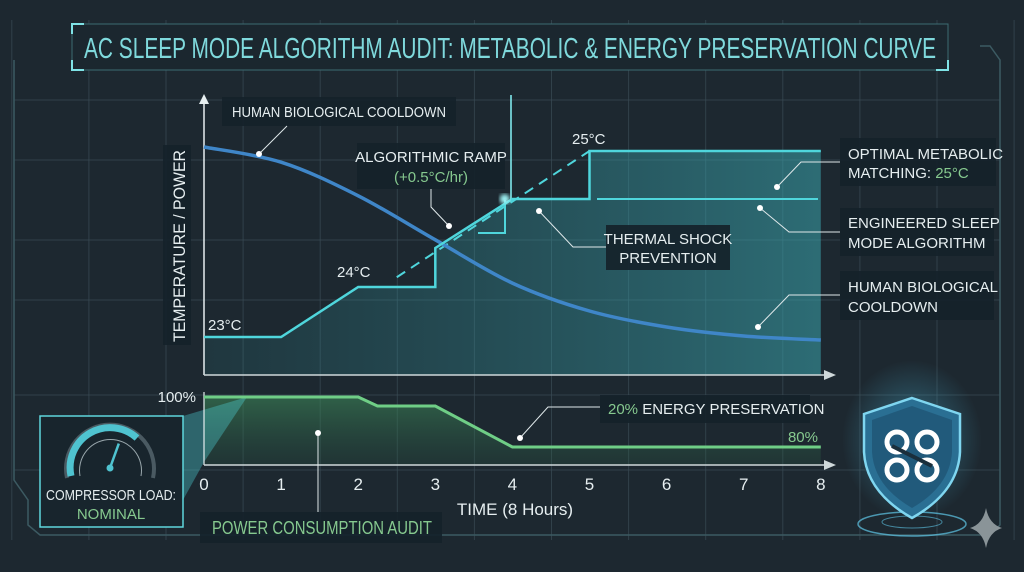 The image size is (1024, 572). I want to click on y-axis-arrow, so click(204, 99).